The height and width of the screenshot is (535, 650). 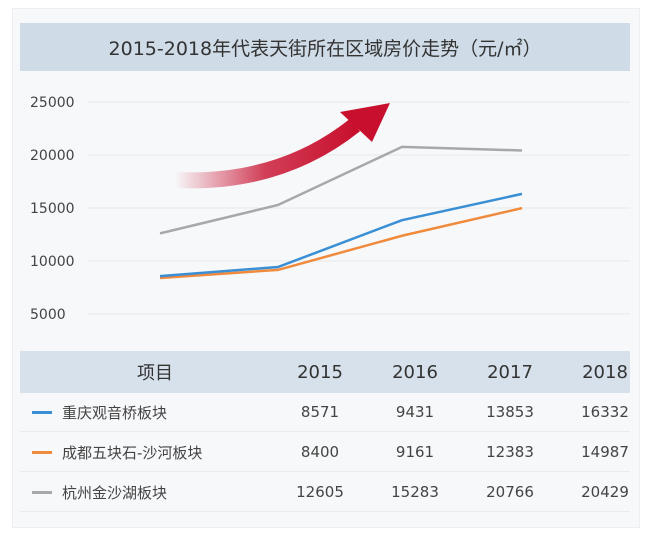 What do you see at coordinates (510, 452) in the screenshot?
I see `data-label: 12383` at bounding box center [510, 452].